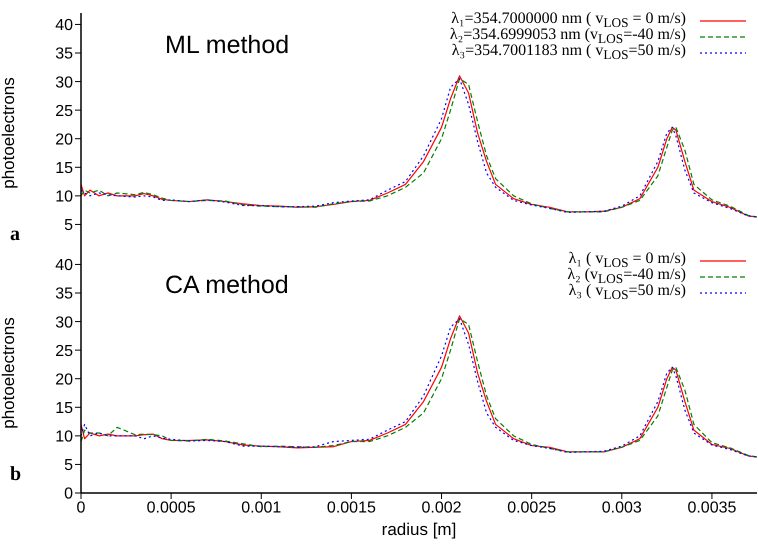 The image size is (758, 546). I want to click on x-axis-title: radius [m], so click(419, 529).